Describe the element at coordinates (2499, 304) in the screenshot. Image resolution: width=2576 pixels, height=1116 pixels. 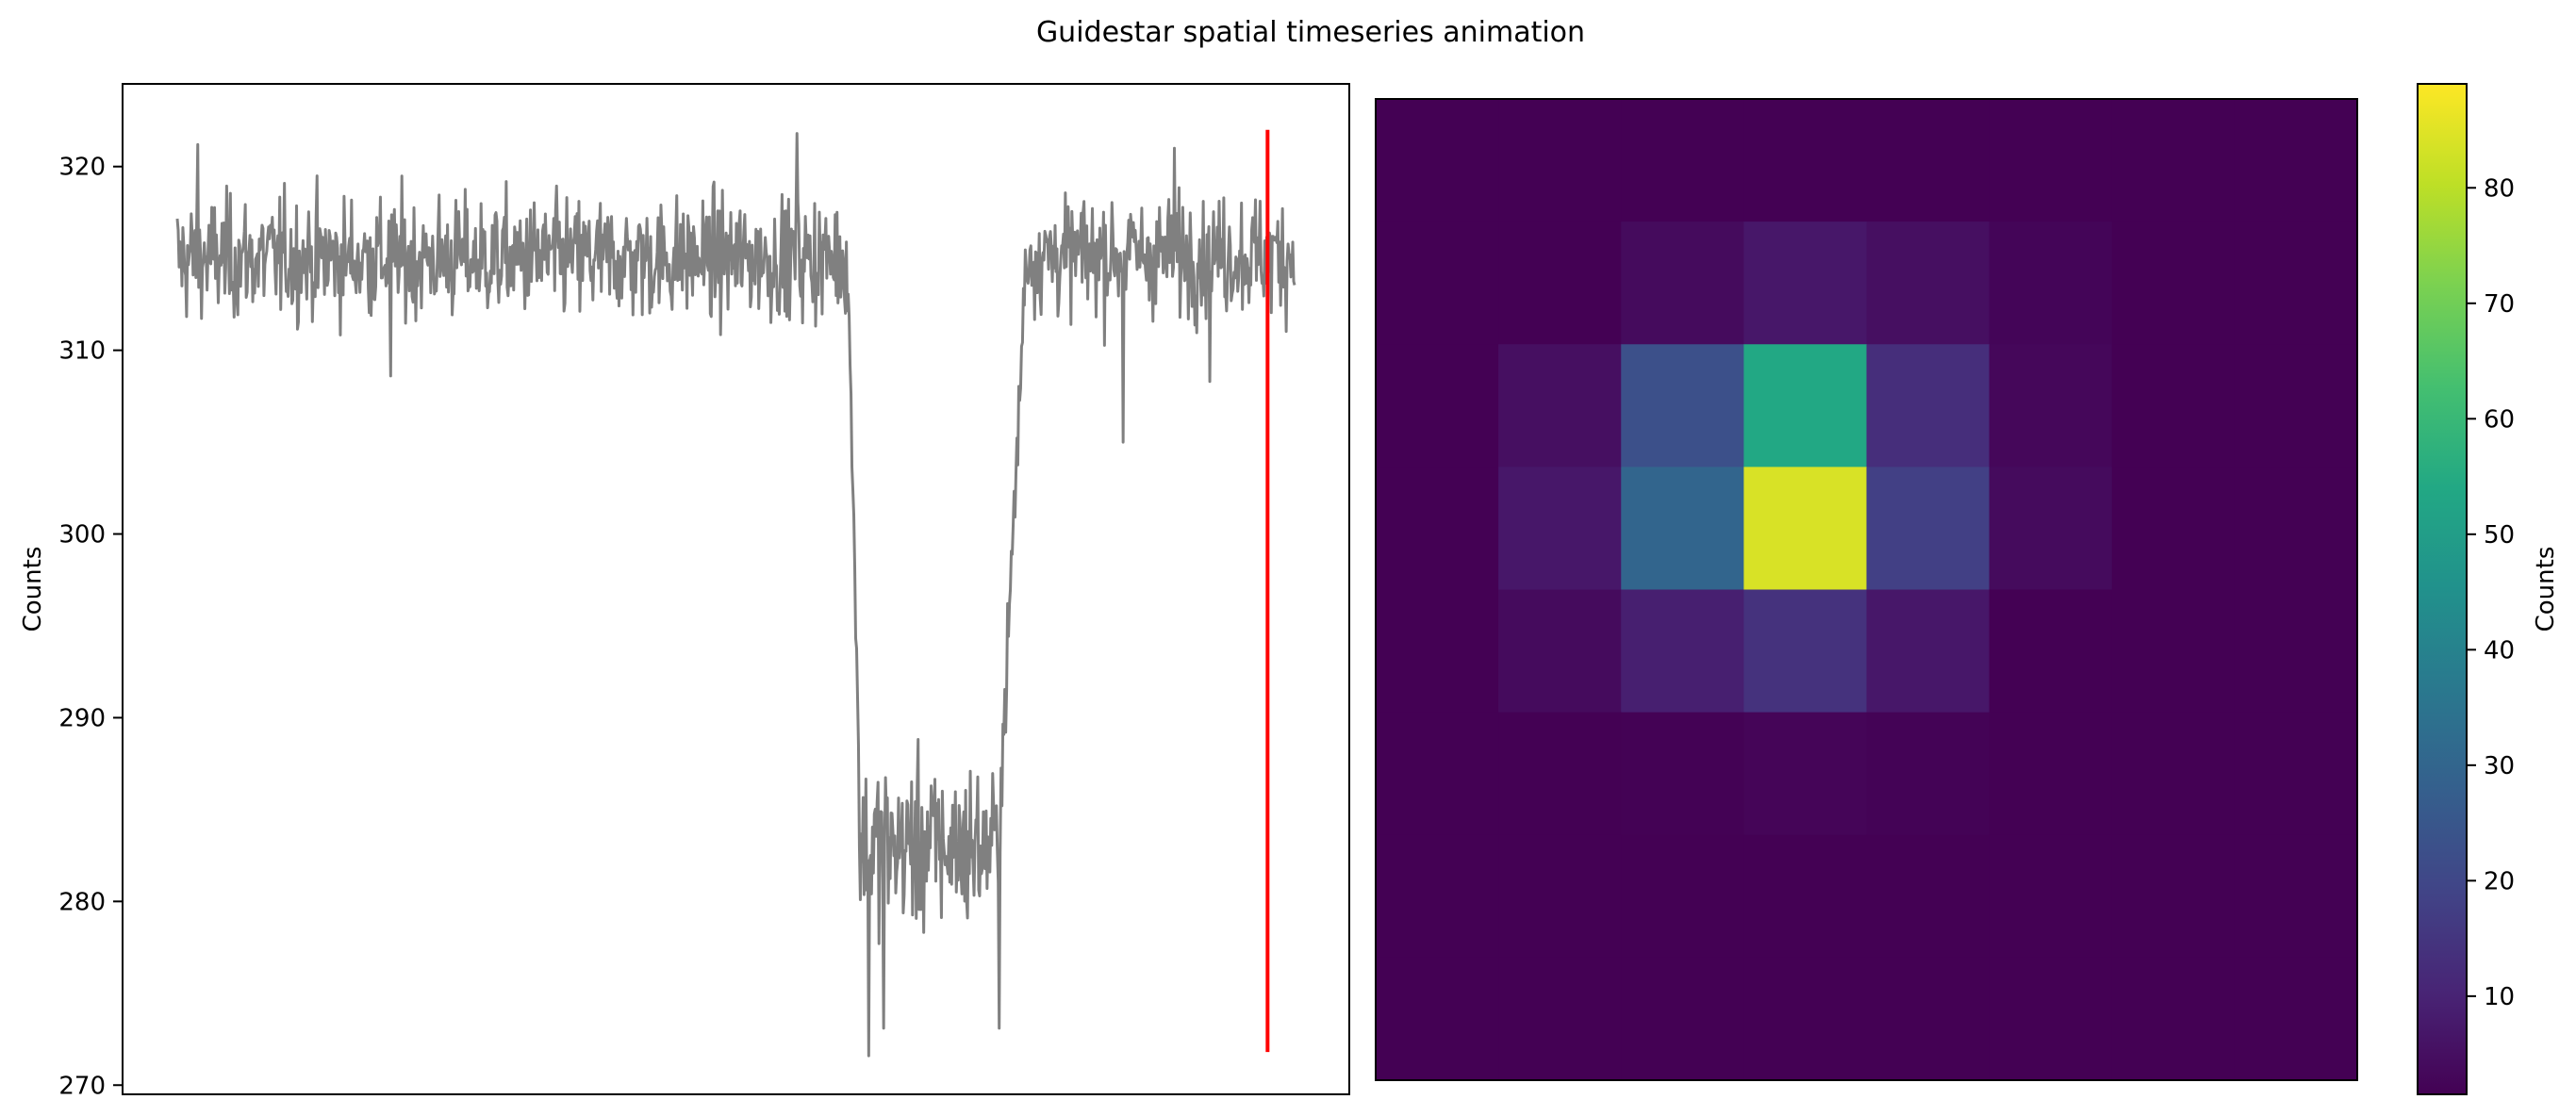
I see `colorbar-tick-label: 70` at that location.